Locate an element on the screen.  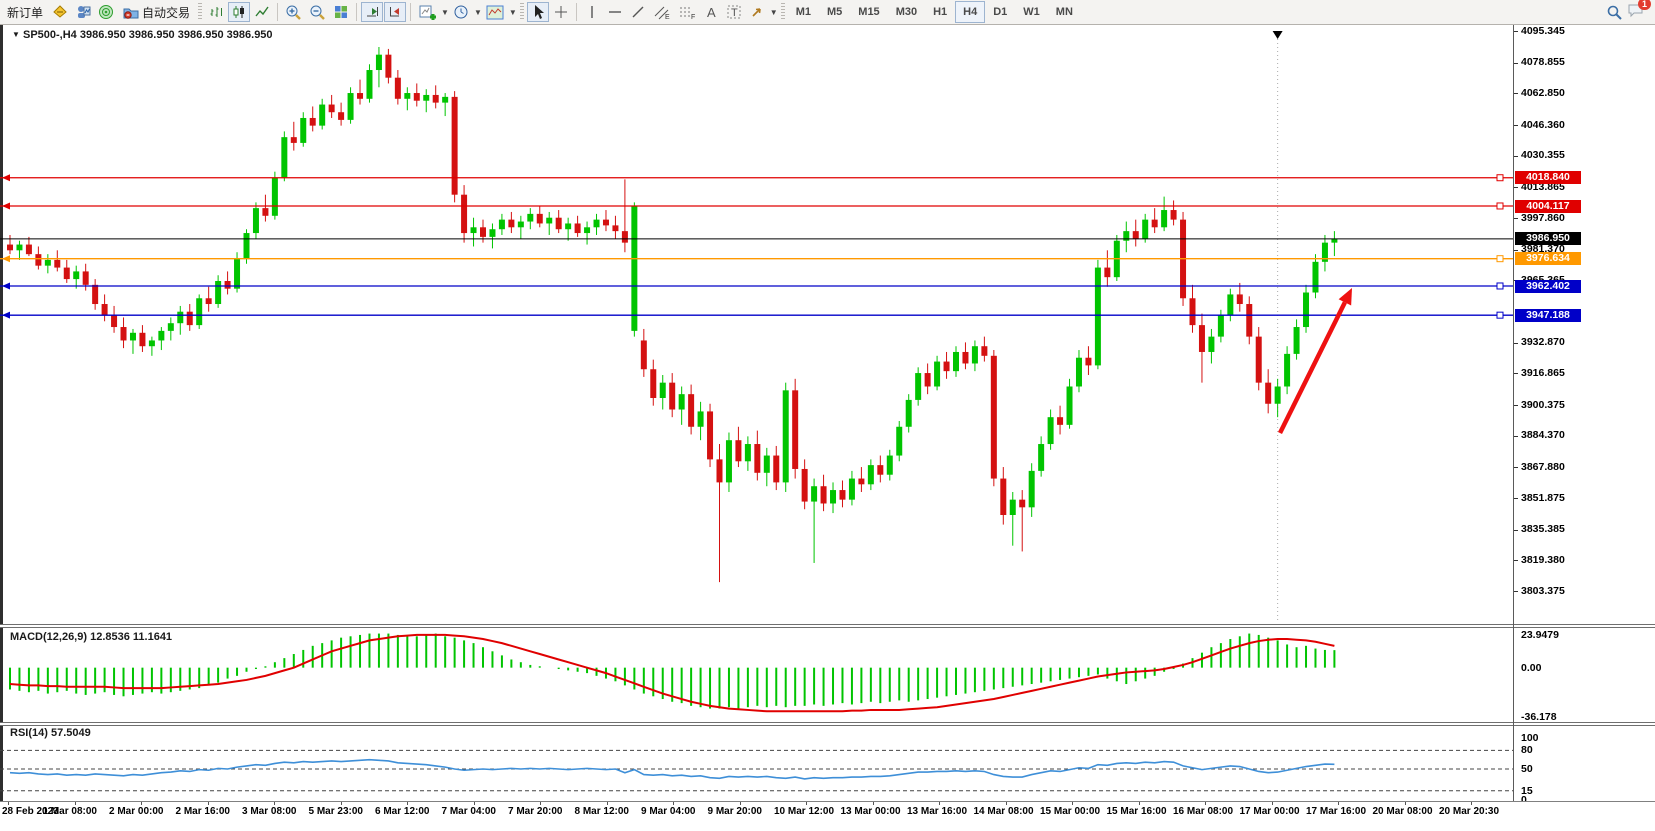
timeframe-h4: H4 is located at coordinates (970, 12).